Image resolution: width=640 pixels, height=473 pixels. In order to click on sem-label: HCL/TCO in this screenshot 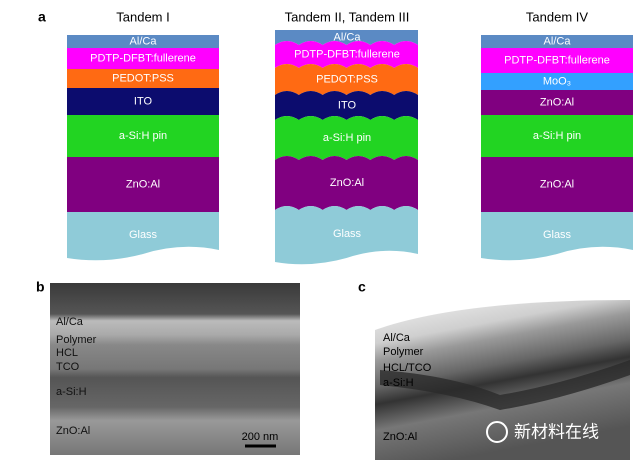, I will do `click(407, 368)`.